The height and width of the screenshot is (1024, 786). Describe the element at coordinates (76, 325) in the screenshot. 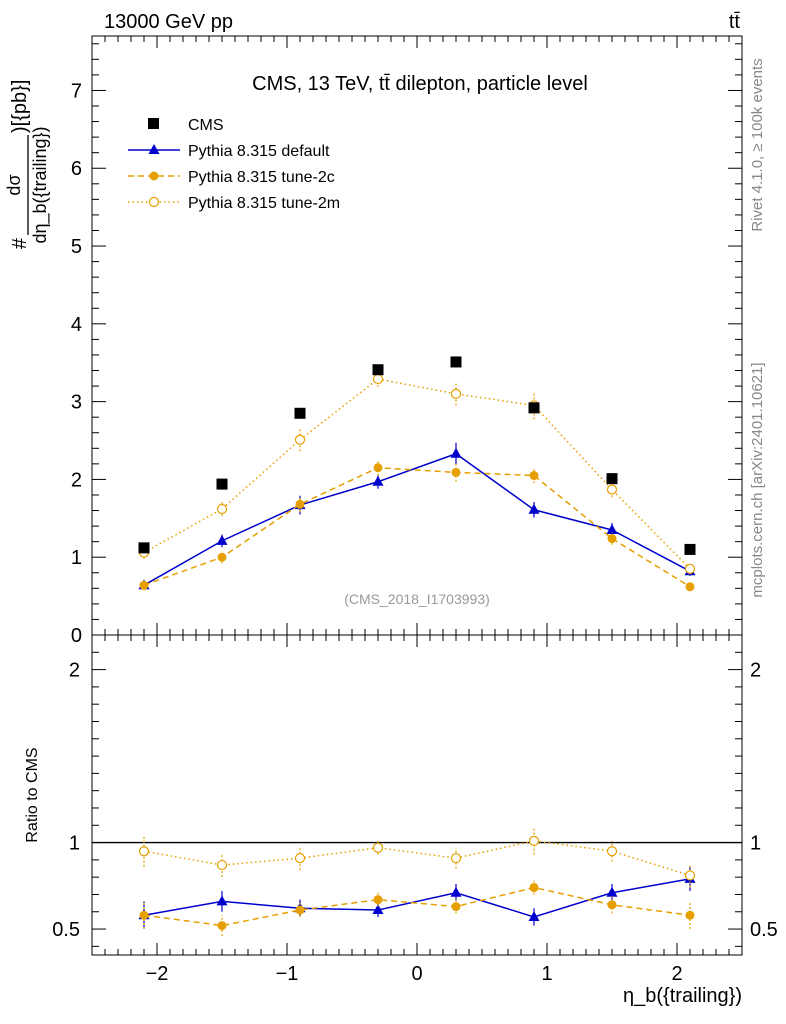

I see `y-tick-label: 4` at that location.